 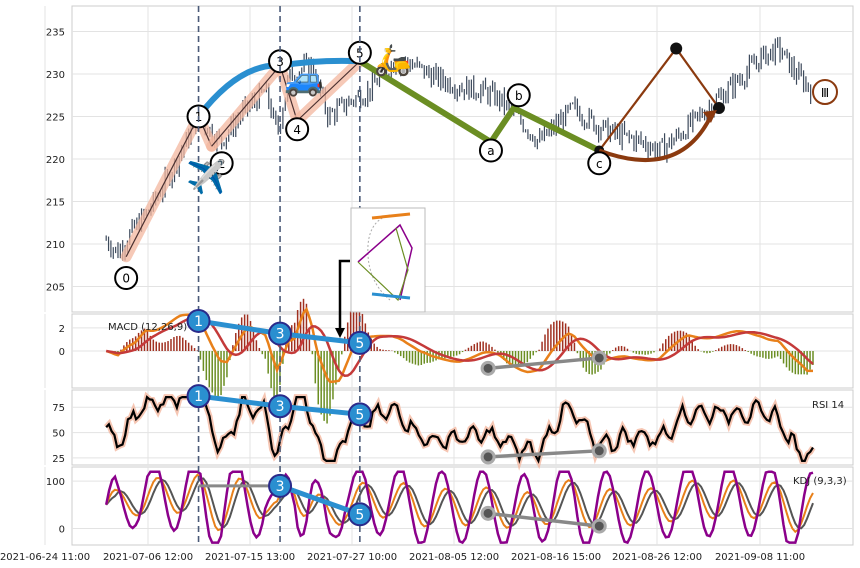 What do you see at coordinates (147, 327) in the screenshot?
I see `macd-label: MACD (12,26,9)` at bounding box center [147, 327].